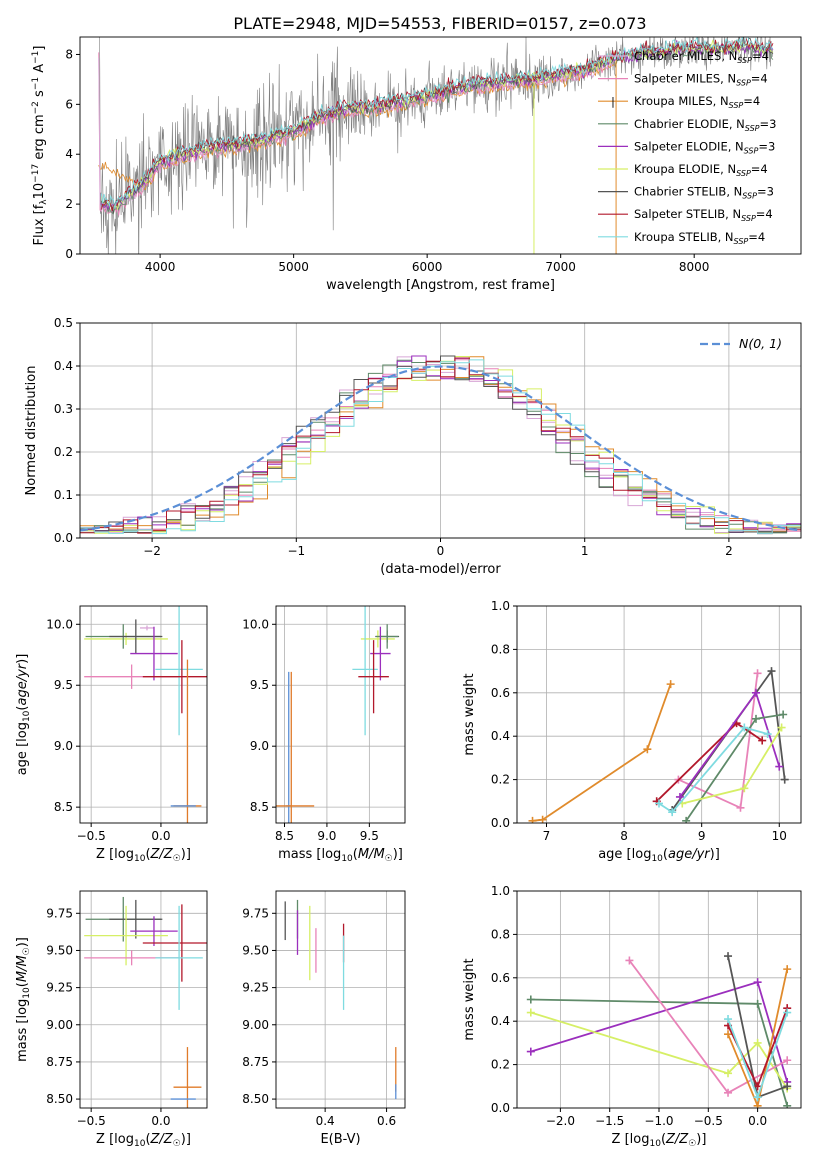 The image size is (819, 1170). Describe the element at coordinates (547, 836) in the screenshot. I see `x-tick-label: 7` at that location.